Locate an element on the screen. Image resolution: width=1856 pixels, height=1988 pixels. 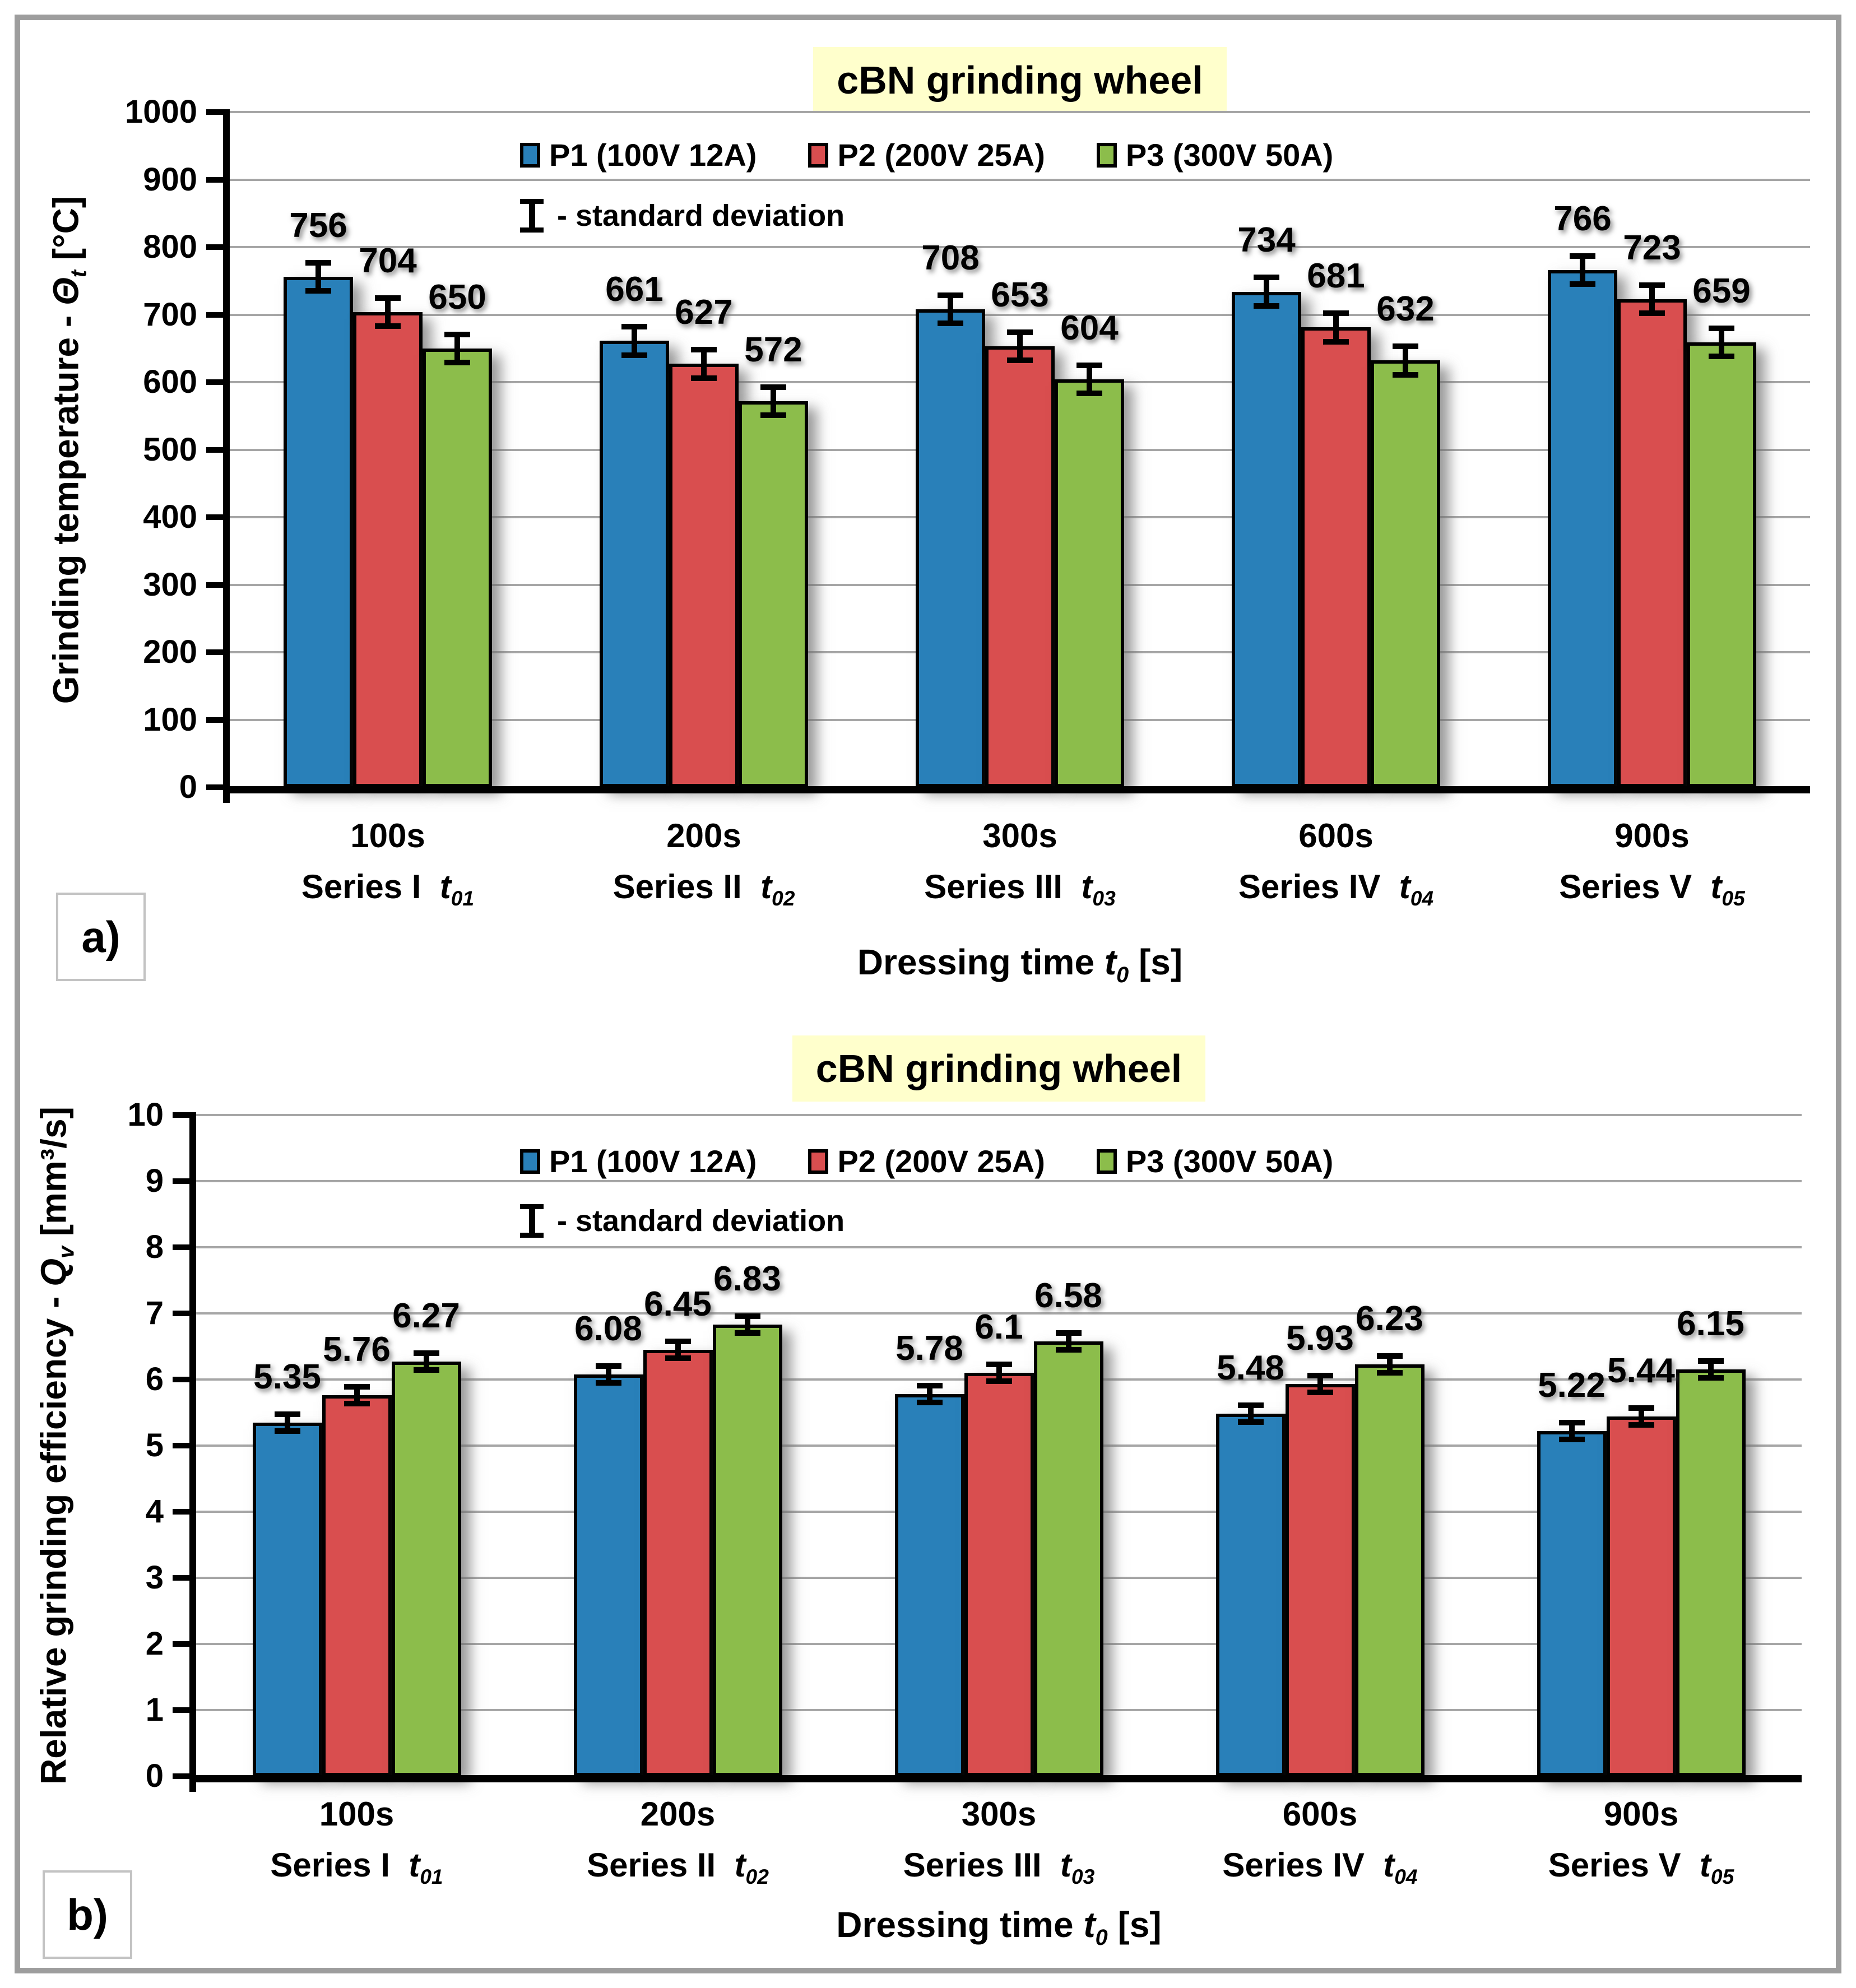
legend: P1 (100V 12A) P2 (200V 25A) P3 (300V 50A) is located at coordinates (927, 1161).